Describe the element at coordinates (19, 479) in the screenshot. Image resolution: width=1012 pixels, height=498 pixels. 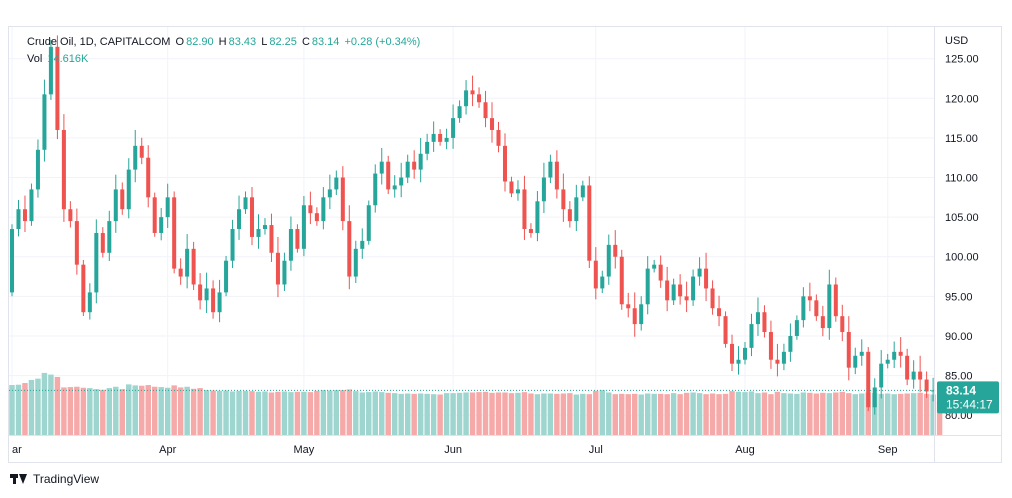
I see `tradingview-logo-icon` at that location.